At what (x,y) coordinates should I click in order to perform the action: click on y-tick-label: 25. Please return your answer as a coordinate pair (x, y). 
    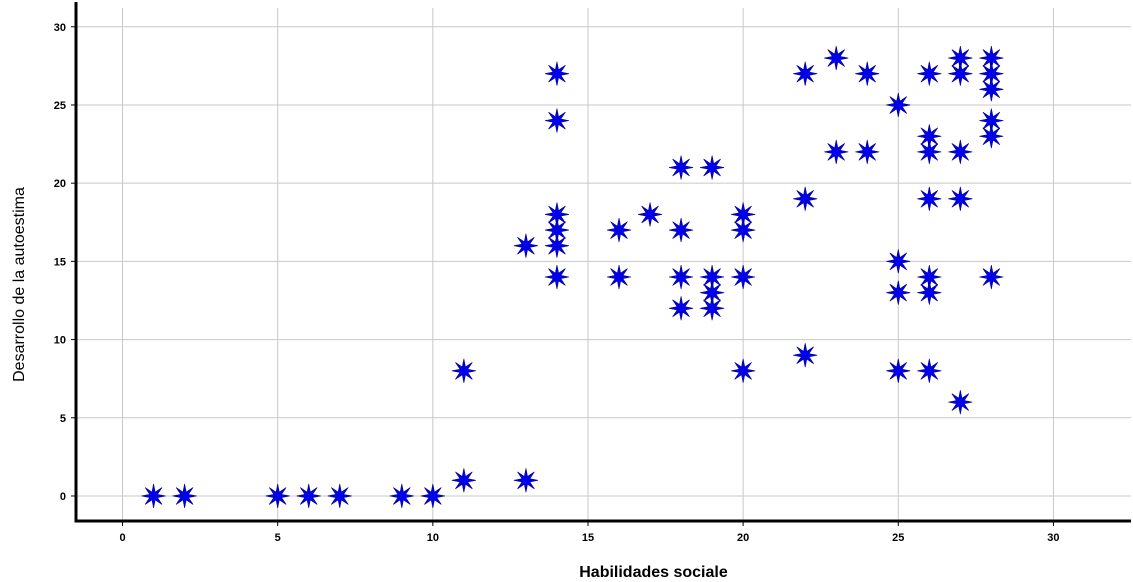
    Looking at the image, I should click on (60, 106).